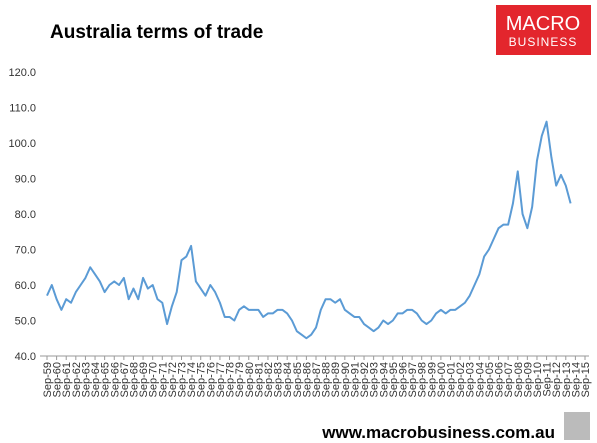 The image size is (597, 443). What do you see at coordinates (509, 379) in the screenshot?
I see `x-tick-label: Sep-07` at bounding box center [509, 379].